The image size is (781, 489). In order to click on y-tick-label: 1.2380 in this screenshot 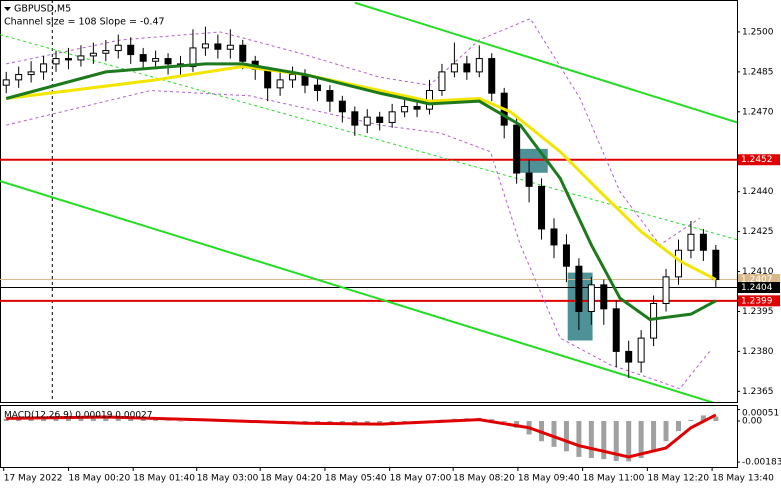, I will do `click(758, 352)`.